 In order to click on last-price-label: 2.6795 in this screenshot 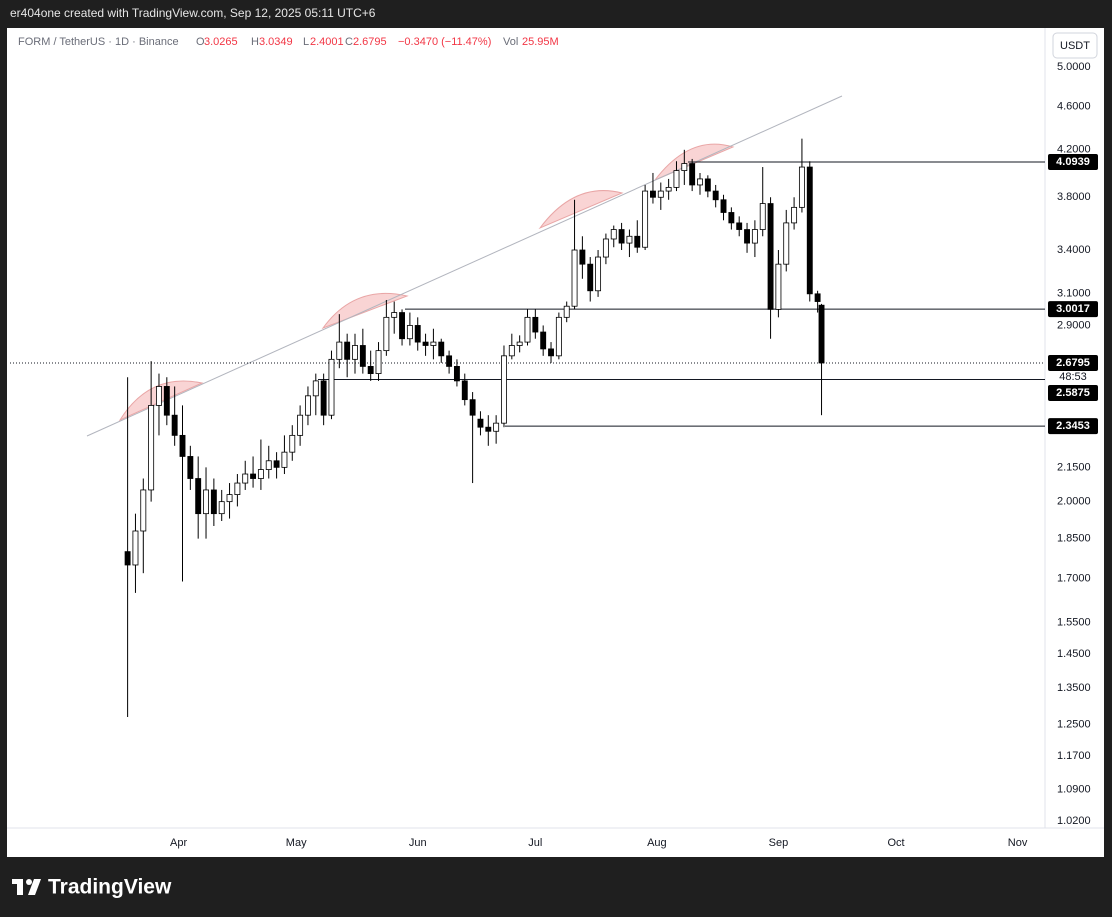, I will do `click(1073, 363)`.